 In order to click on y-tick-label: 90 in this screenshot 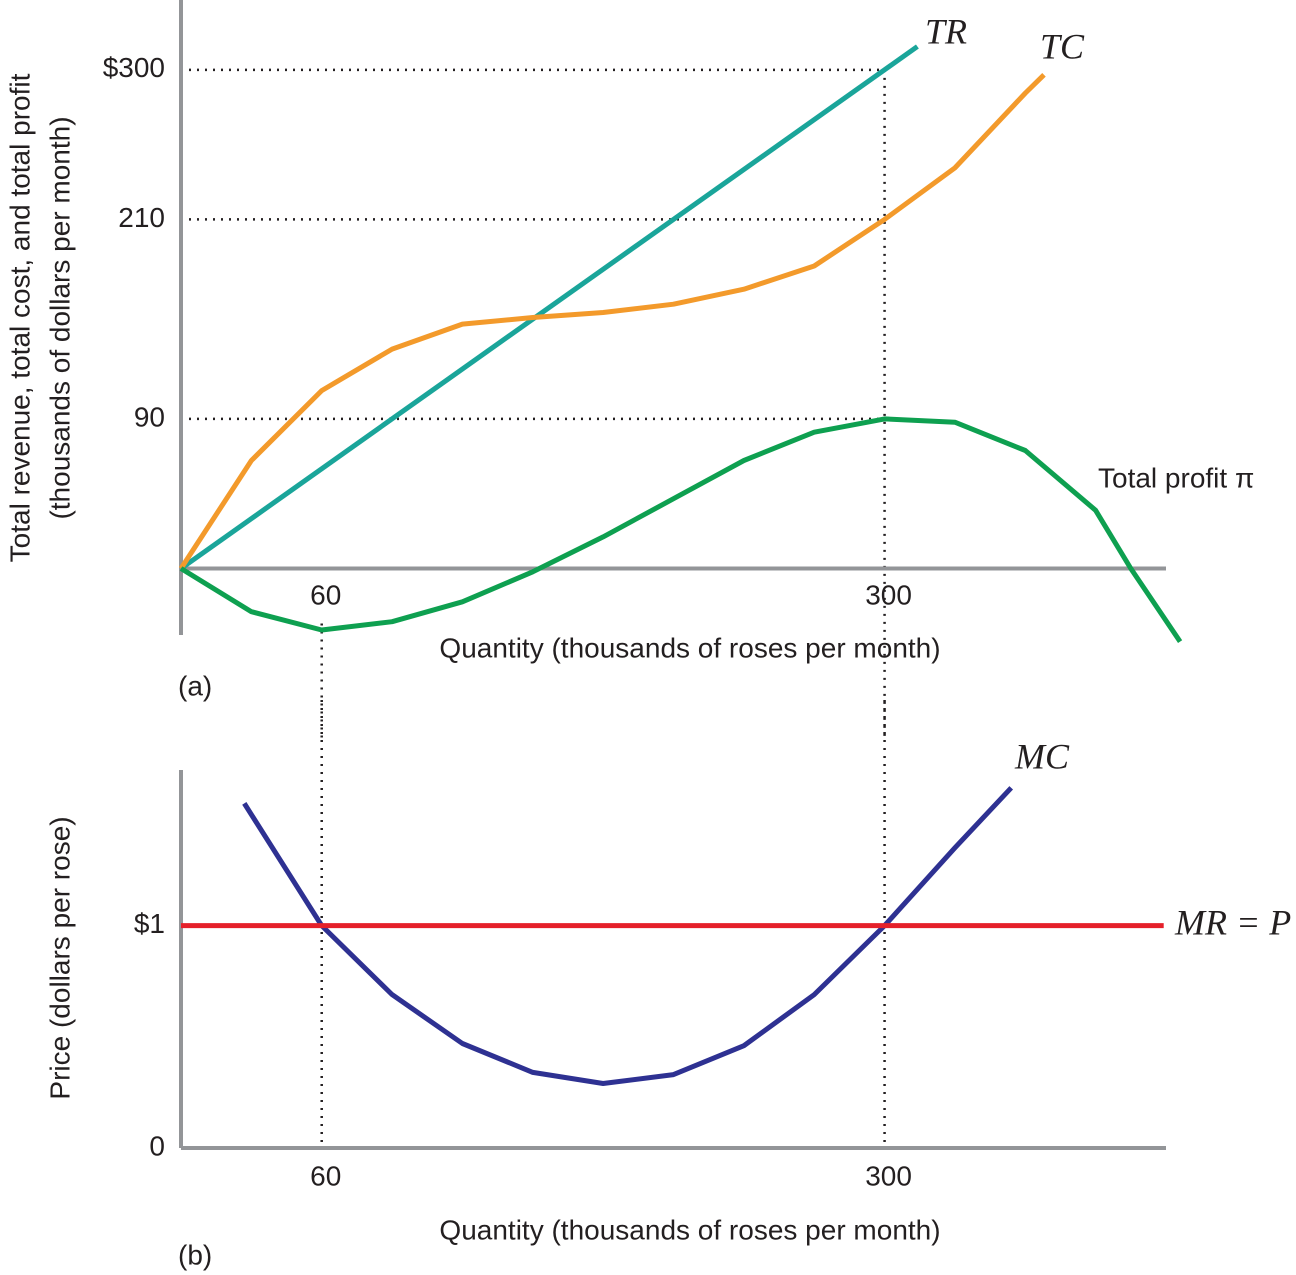, I will do `click(149, 416)`.